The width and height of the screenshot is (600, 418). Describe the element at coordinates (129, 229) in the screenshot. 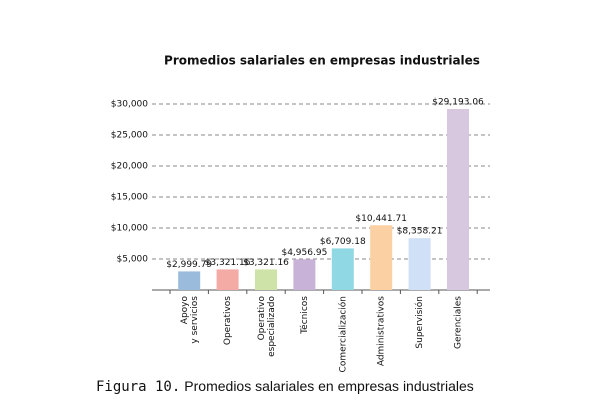

I see `y-tick-label: $10,000` at that location.